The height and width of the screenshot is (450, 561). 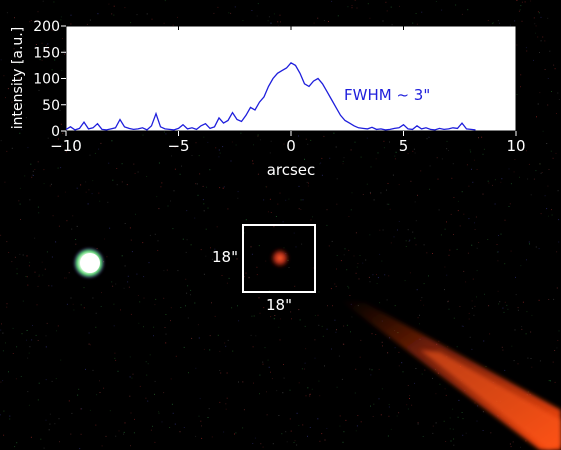 I want to click on red-source, so click(x=280, y=258).